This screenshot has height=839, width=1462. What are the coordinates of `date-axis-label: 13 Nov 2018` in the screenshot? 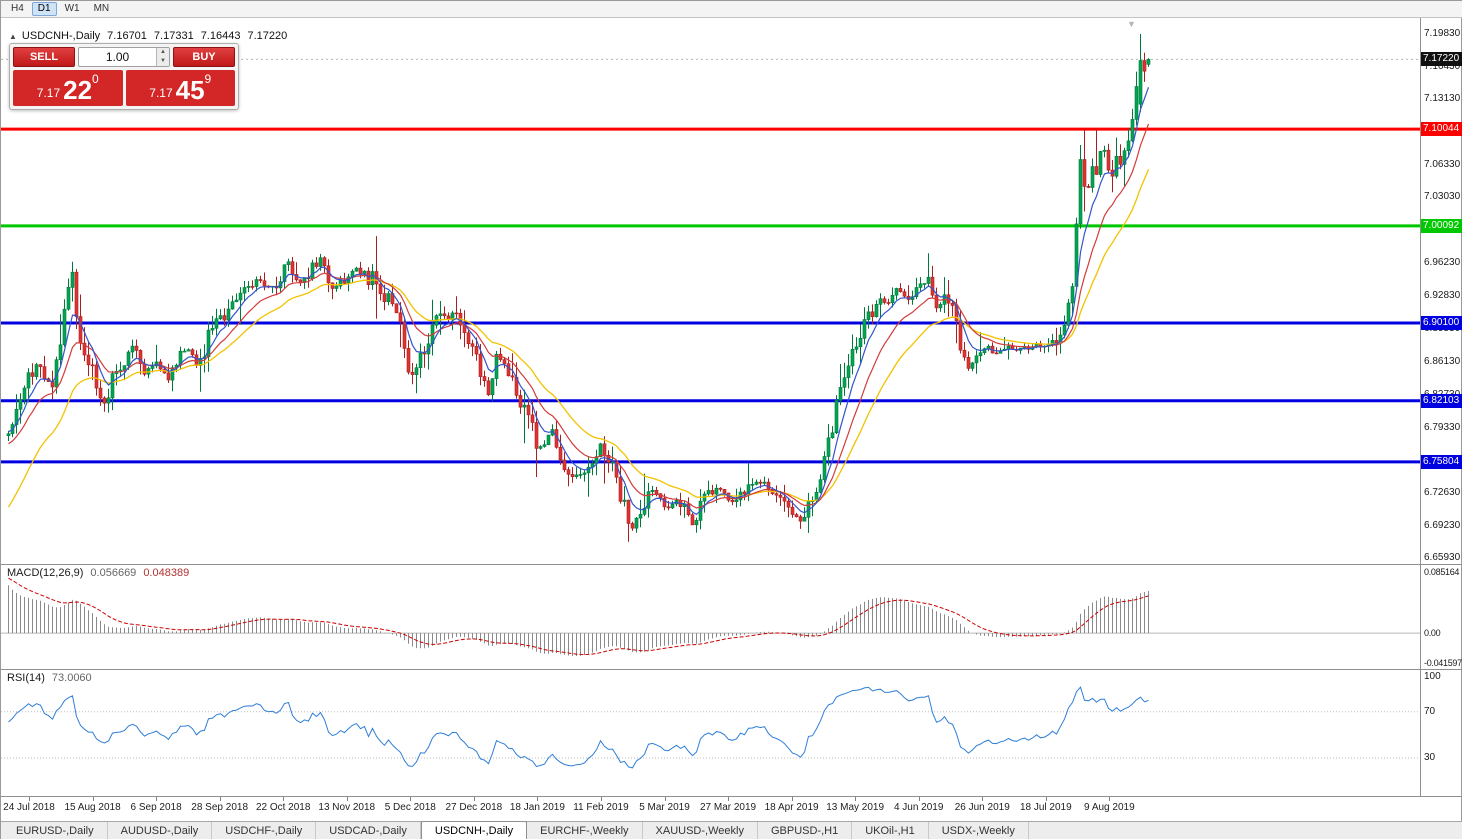 It's located at (347, 807).